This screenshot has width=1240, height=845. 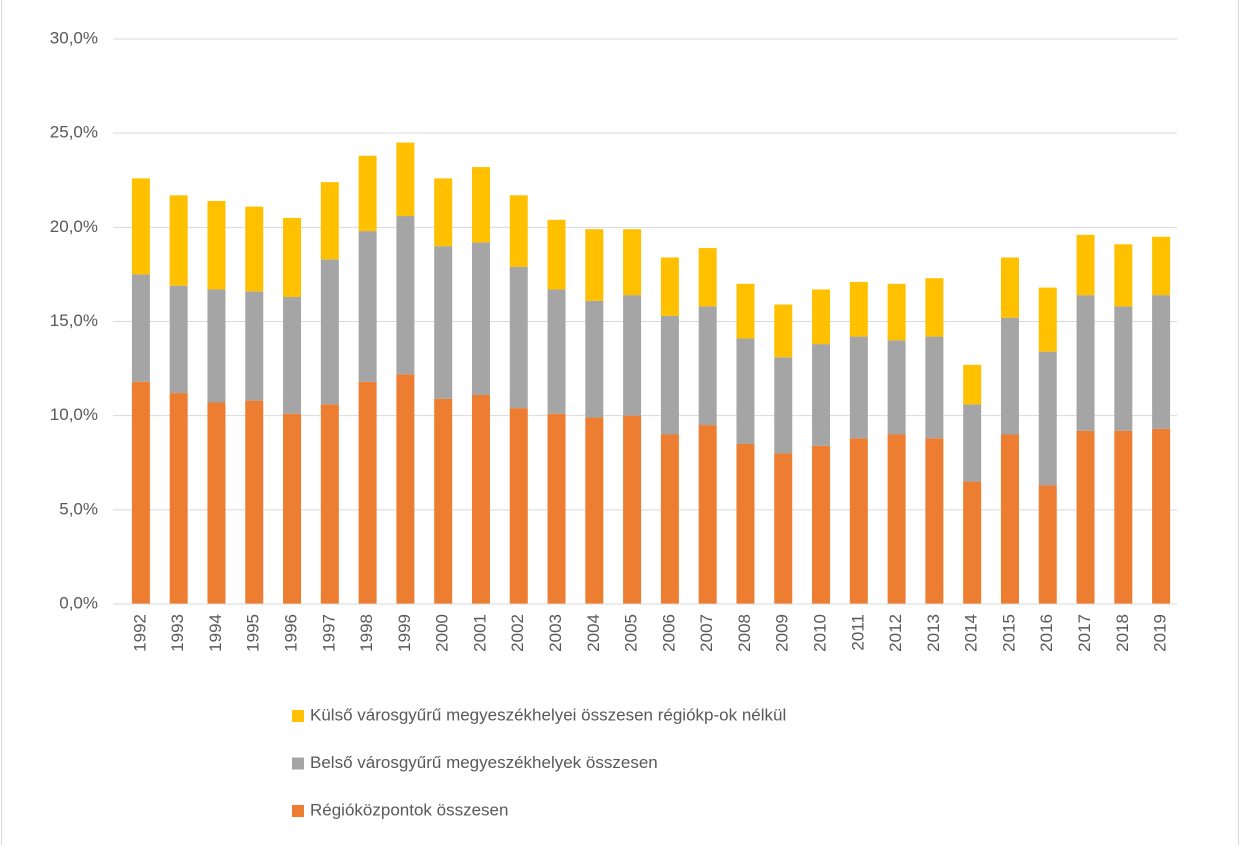 What do you see at coordinates (74, 414) in the screenshot?
I see `y-tick-label: 10,0%` at bounding box center [74, 414].